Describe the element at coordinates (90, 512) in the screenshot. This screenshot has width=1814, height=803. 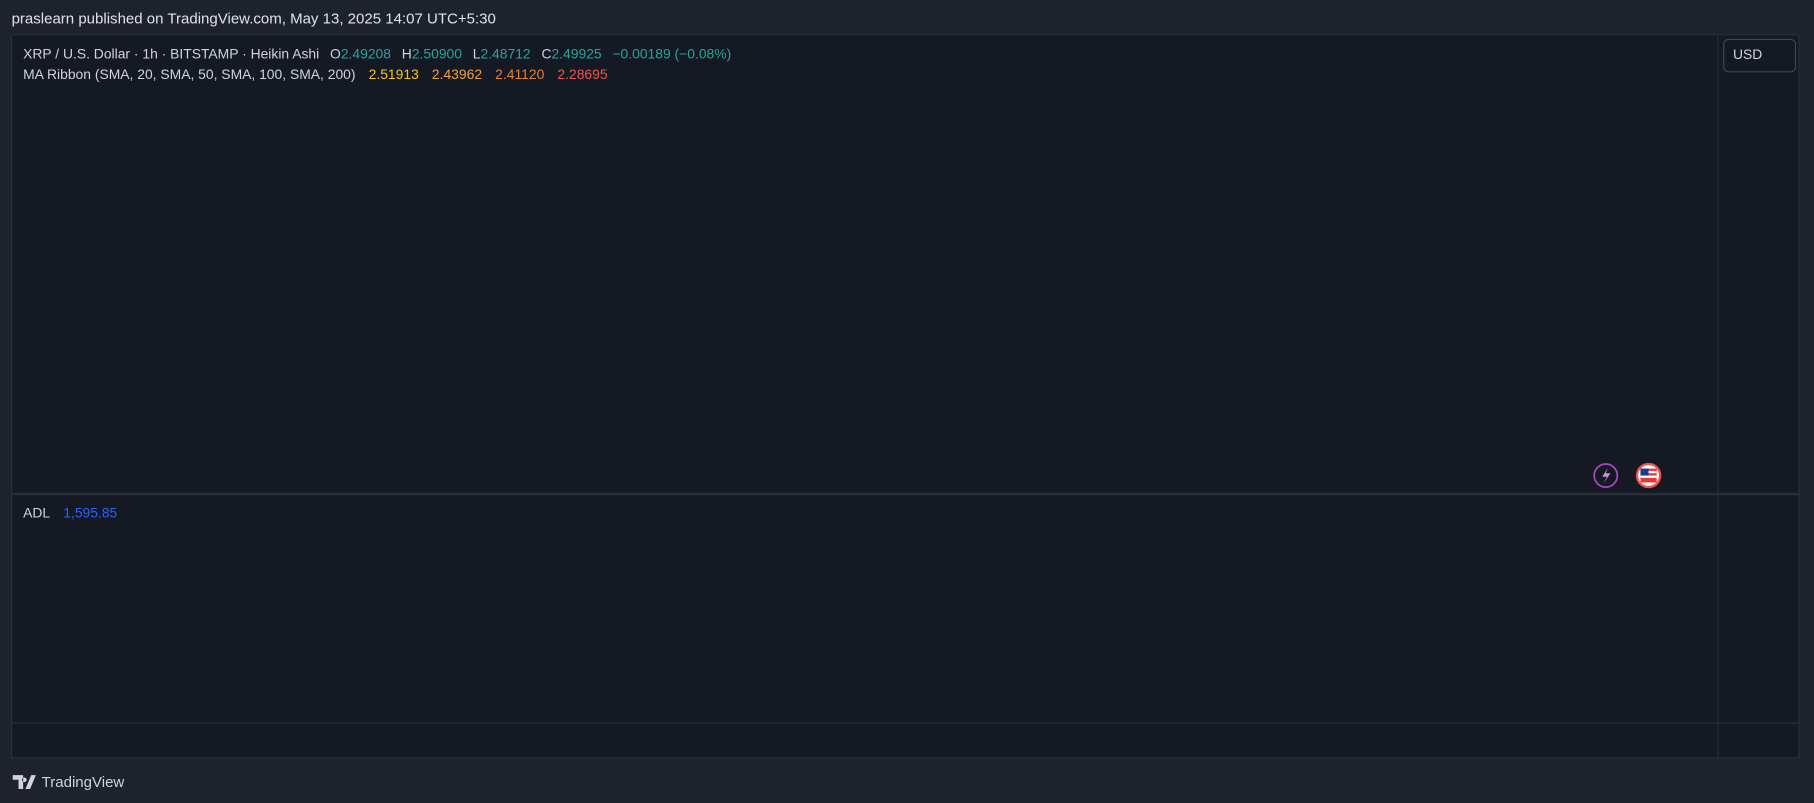
I see `adl-value: 1,595.85` at that location.